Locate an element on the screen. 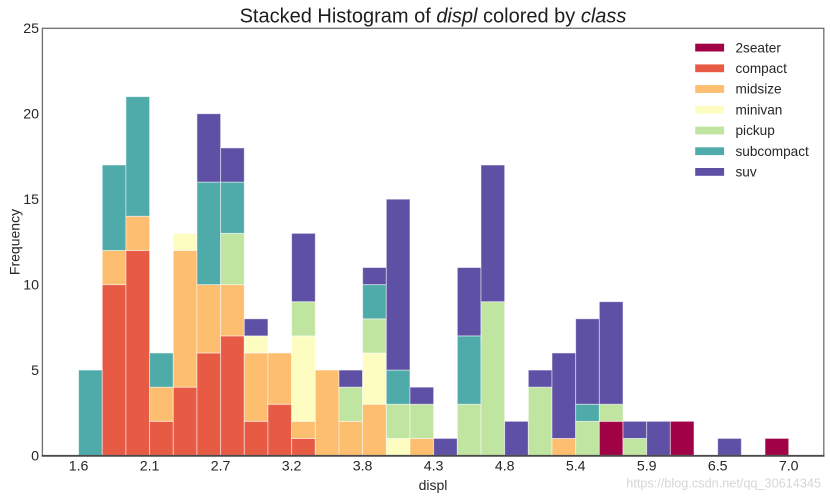  svg-text: 5.4 is located at coordinates (576, 466).